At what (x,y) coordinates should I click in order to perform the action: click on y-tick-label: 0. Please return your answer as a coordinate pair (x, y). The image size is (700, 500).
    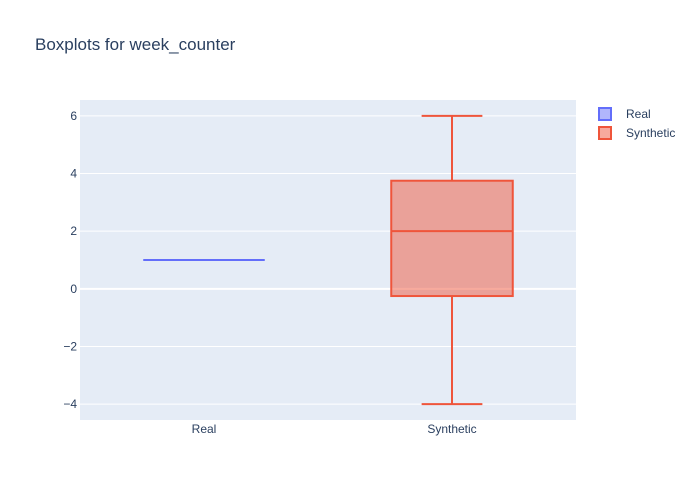
    Looking at the image, I should click on (73, 289).